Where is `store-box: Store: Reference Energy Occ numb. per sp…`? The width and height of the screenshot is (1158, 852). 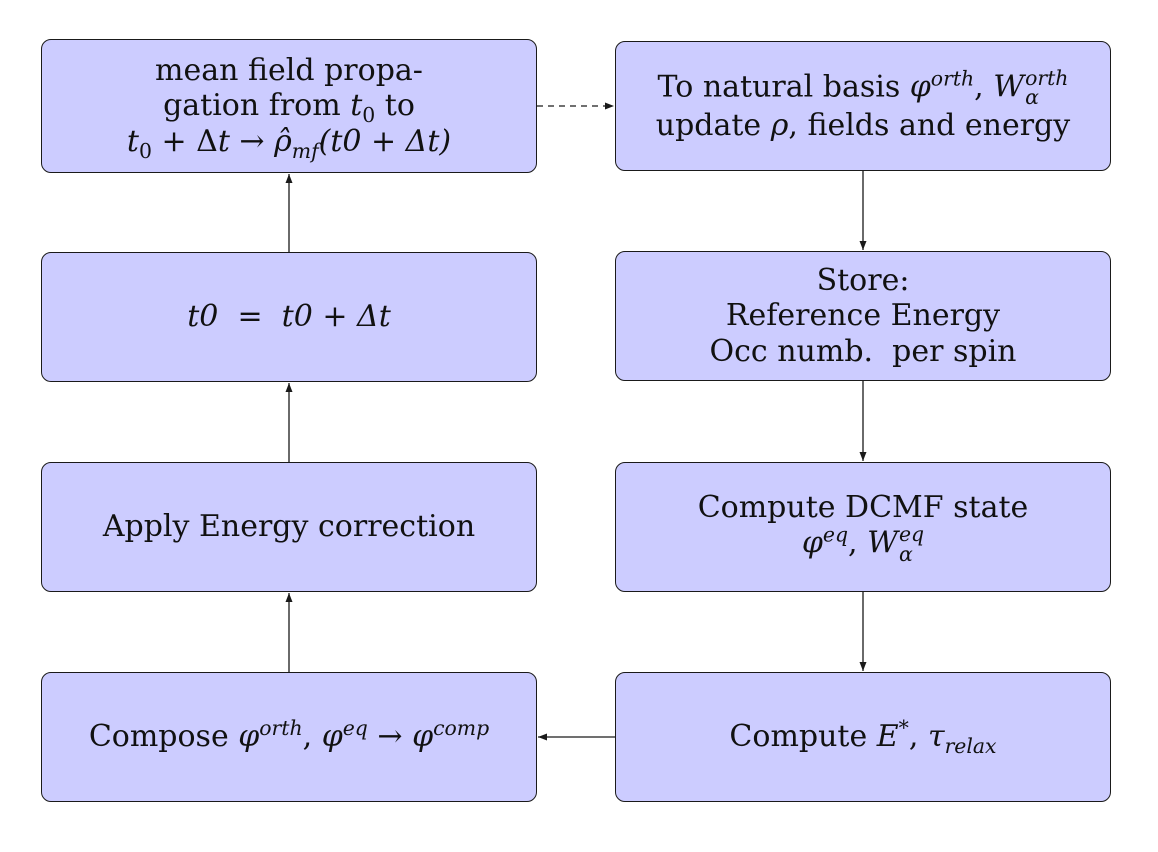
store-box: Store: Reference Energy Occ numb. per sp… is located at coordinates (863, 316).